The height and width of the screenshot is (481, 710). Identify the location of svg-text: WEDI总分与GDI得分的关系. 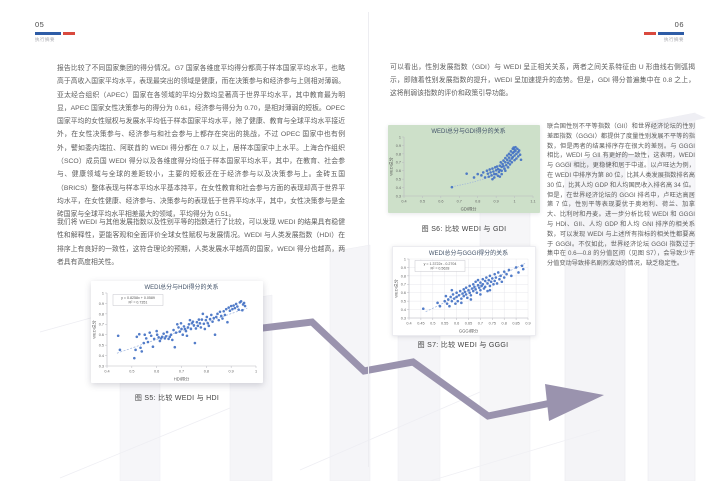
(468, 131).